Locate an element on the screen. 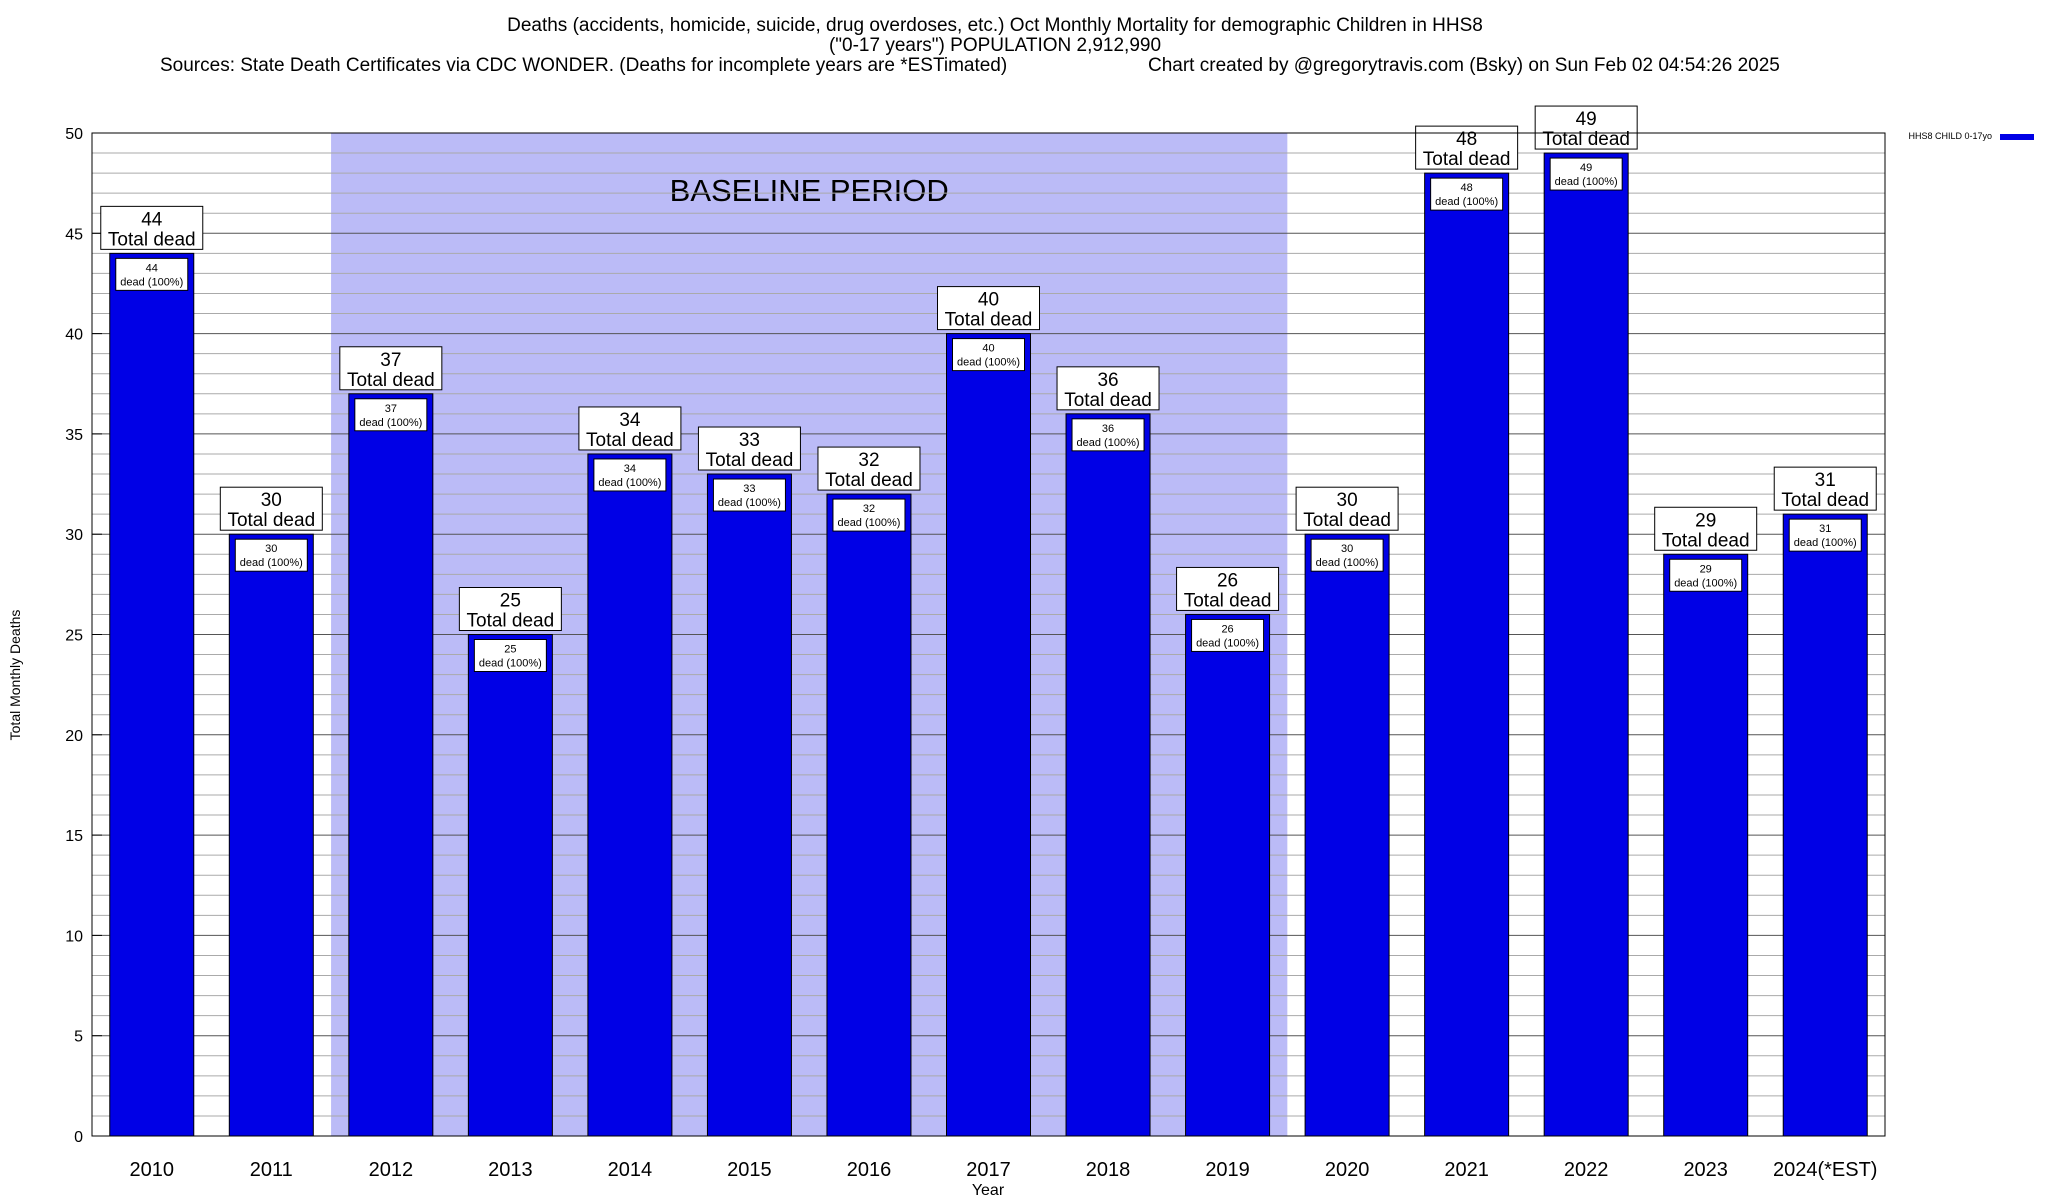 This screenshot has height=1200, width=2048. segment-label-value: 31 is located at coordinates (1825, 529).